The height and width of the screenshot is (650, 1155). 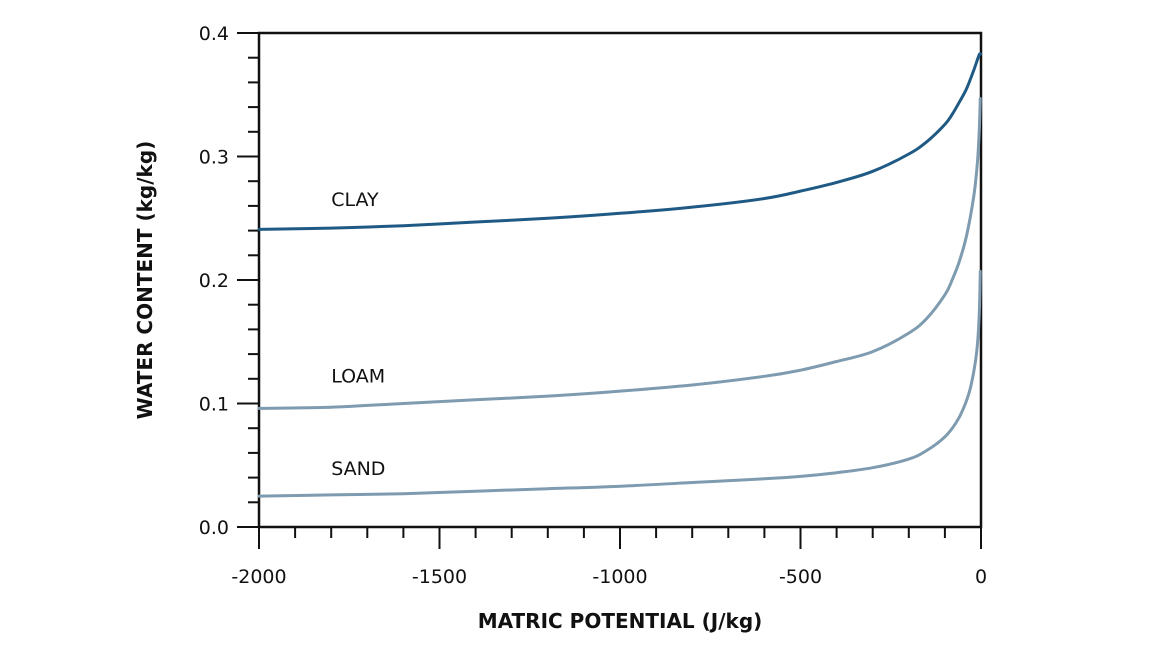 I want to click on x-tick-label: -500, so click(x=800, y=577).